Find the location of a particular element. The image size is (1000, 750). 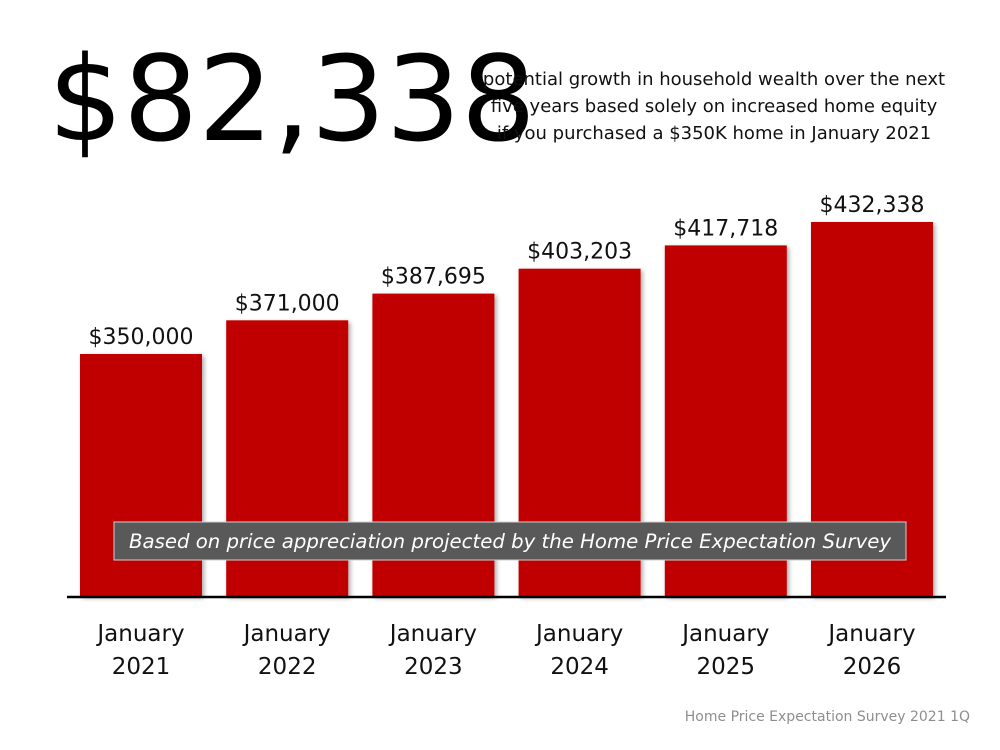

category-label-year: 2021 is located at coordinates (141, 667).